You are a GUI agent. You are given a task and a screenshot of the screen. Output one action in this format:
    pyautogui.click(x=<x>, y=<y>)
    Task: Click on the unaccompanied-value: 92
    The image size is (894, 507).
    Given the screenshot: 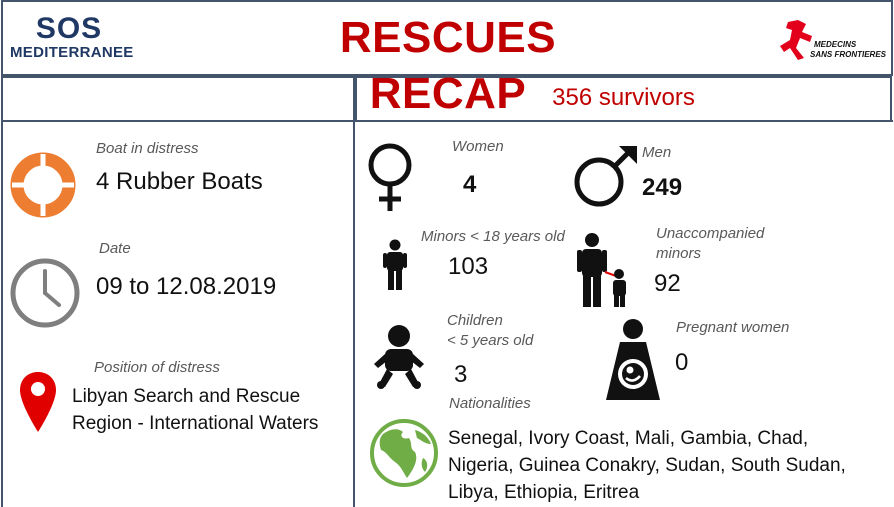 What is the action you would take?
    pyautogui.click(x=667, y=283)
    